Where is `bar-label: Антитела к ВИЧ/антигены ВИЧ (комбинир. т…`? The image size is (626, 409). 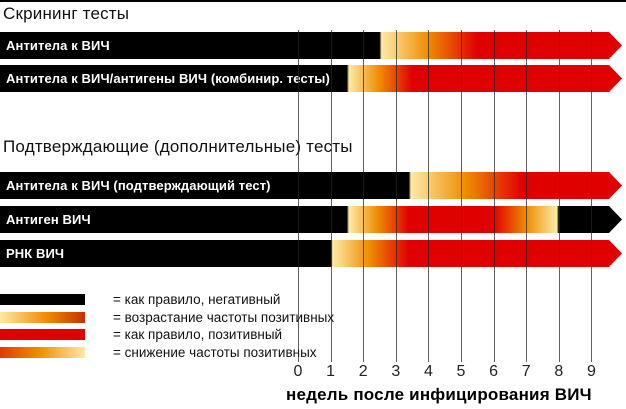 bar-label: Антитела к ВИЧ/антигены ВИЧ (комбинир. т… is located at coordinates (168, 78).